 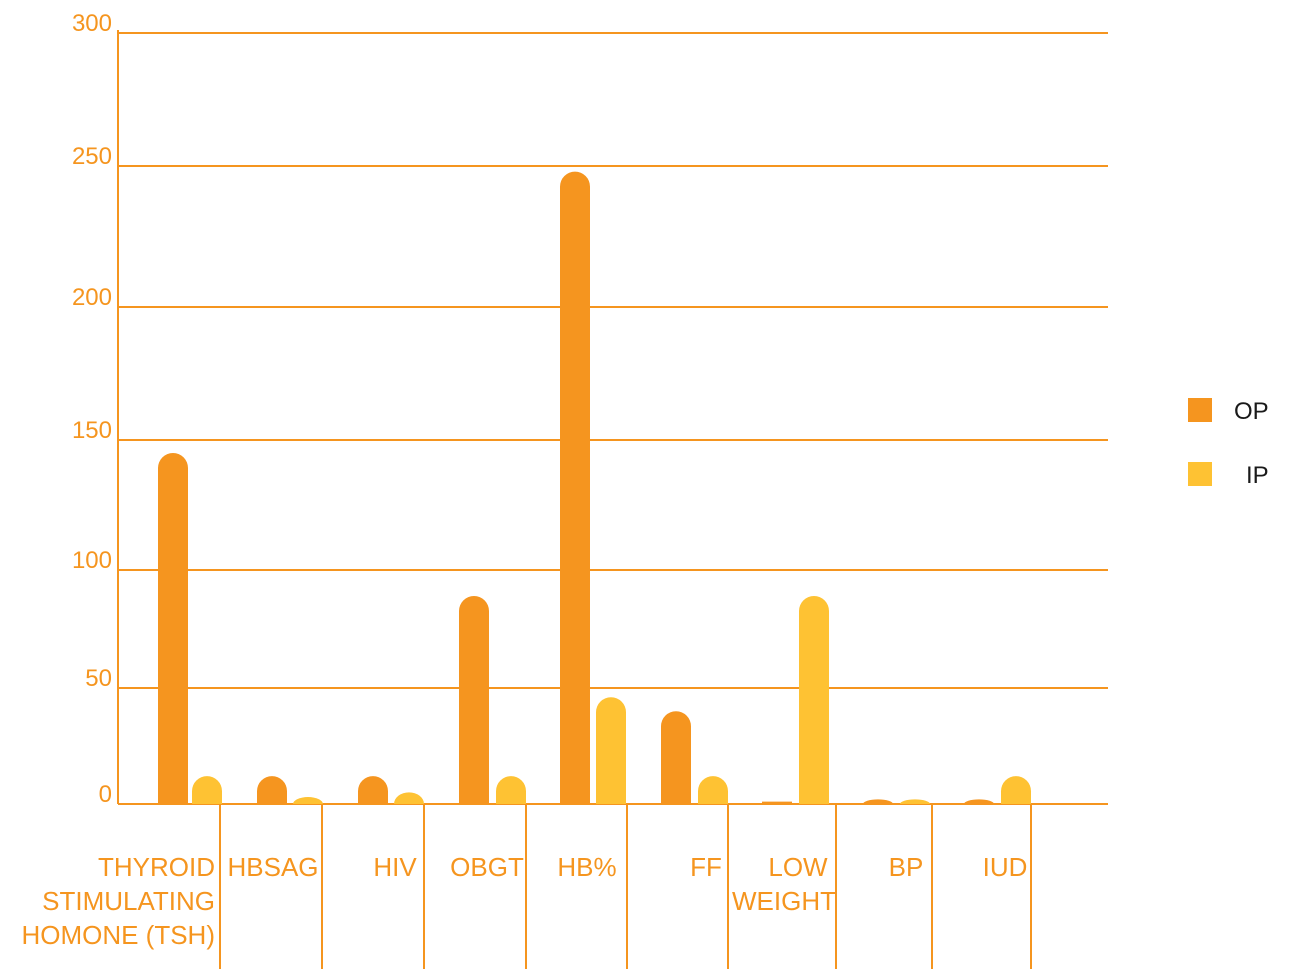 I want to click on x-category-label: BP, so click(x=906, y=867).